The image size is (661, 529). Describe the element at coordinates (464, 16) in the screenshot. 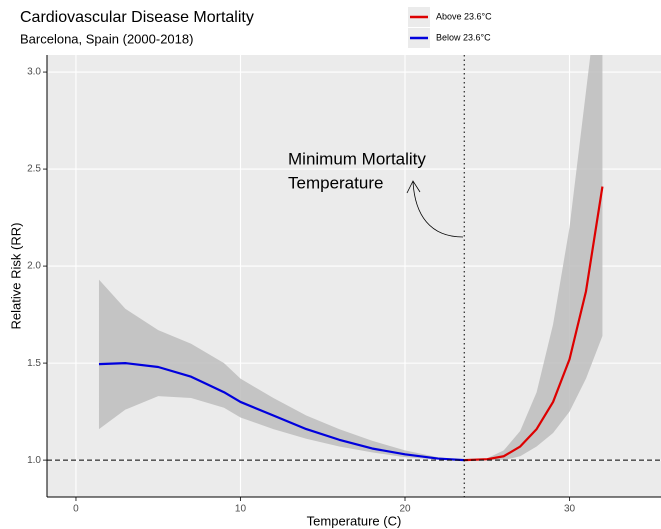

I see `legend-label: Above 23.6°C` at that location.